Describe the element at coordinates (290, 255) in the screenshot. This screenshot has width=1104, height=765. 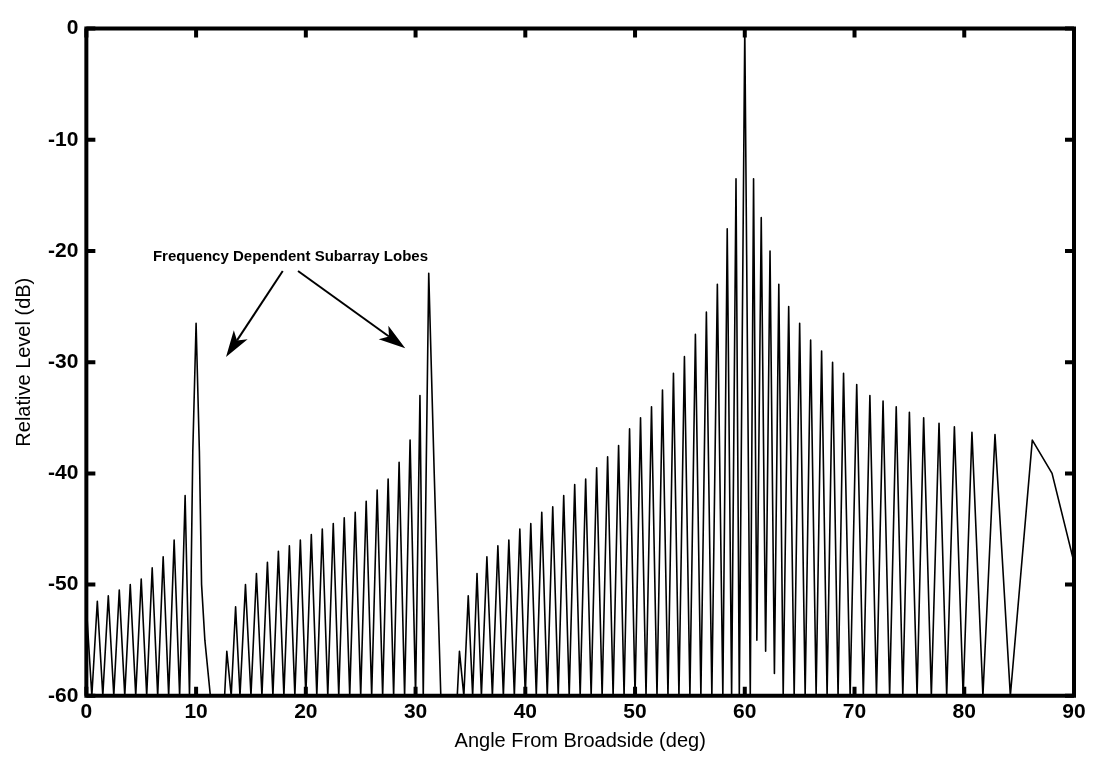
I see `annotation: Frequency Dependent Subarray Lobes` at that location.